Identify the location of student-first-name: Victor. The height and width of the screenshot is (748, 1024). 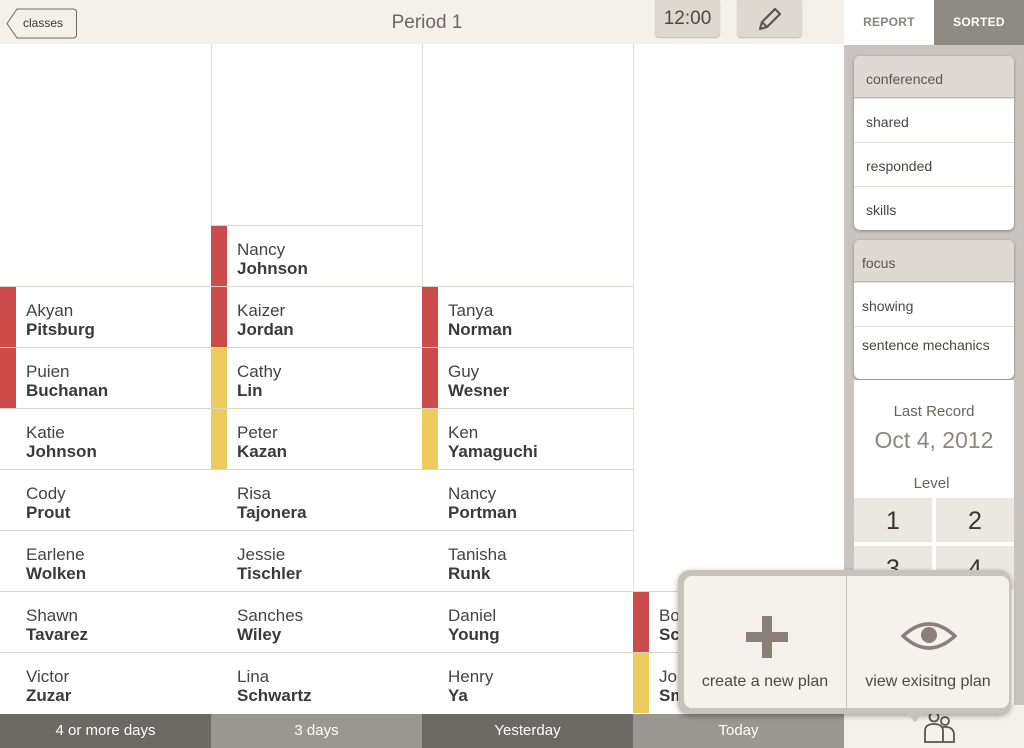
(48, 676).